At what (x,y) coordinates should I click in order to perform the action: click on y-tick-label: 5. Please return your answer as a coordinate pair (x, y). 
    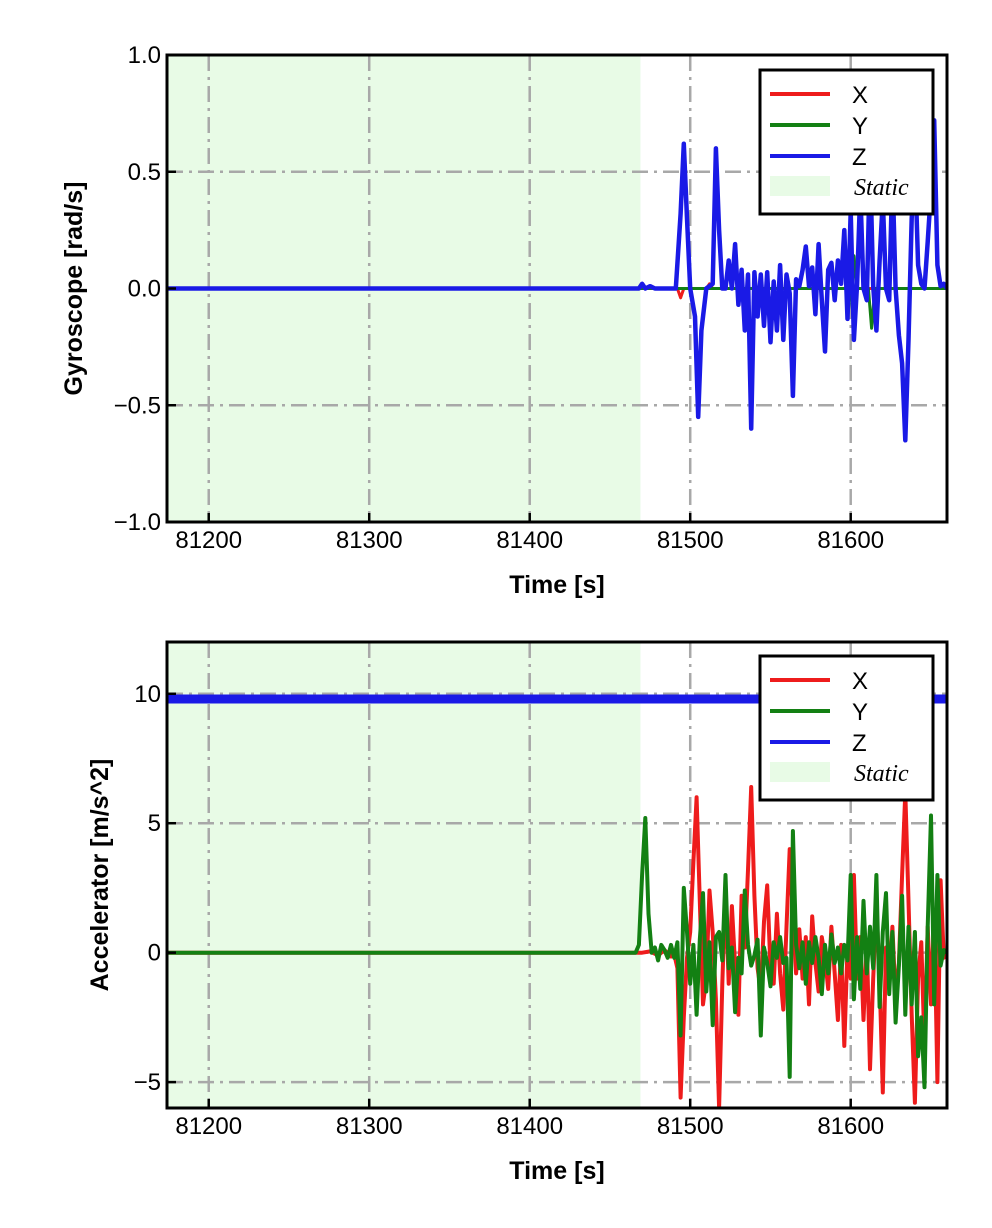
    Looking at the image, I should click on (154, 823).